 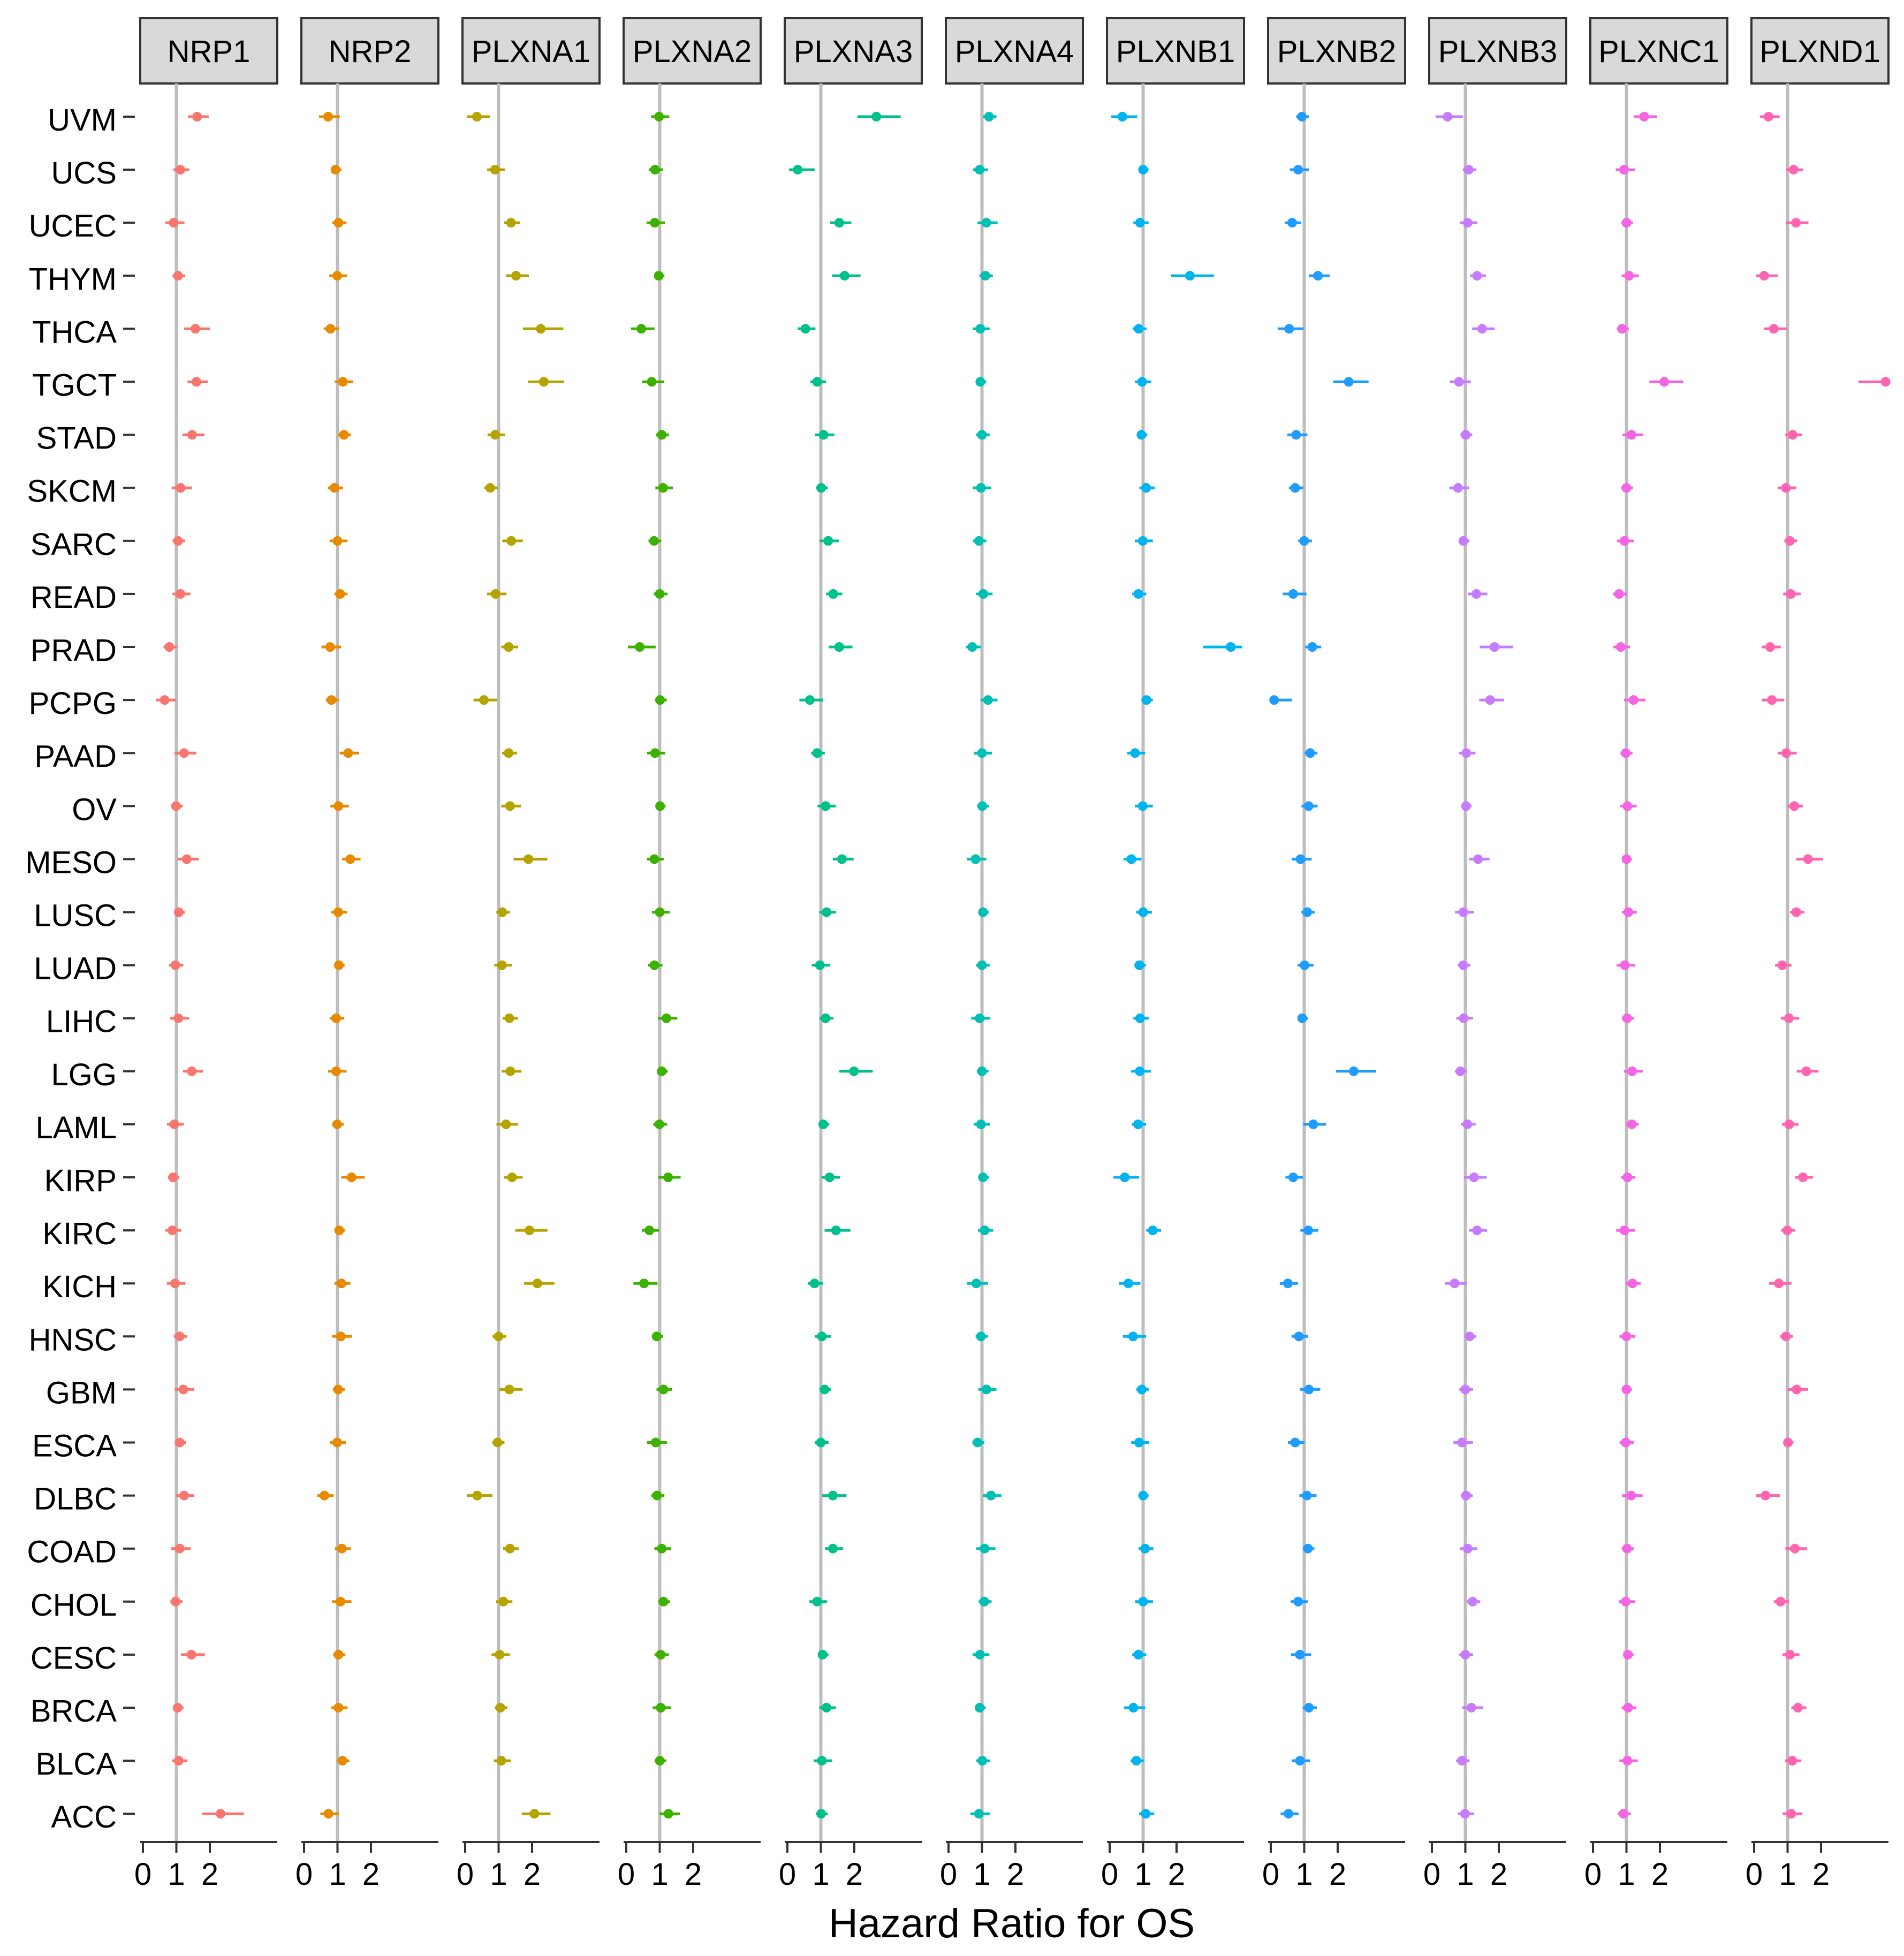 I want to click on hr-point-nrp2-read, so click(x=340, y=594).